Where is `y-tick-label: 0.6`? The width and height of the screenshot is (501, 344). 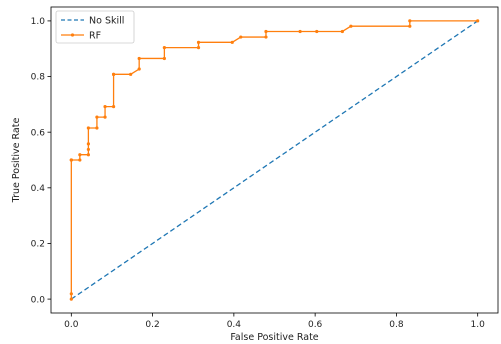
y-tick-label: 0.6 is located at coordinates (38, 133).